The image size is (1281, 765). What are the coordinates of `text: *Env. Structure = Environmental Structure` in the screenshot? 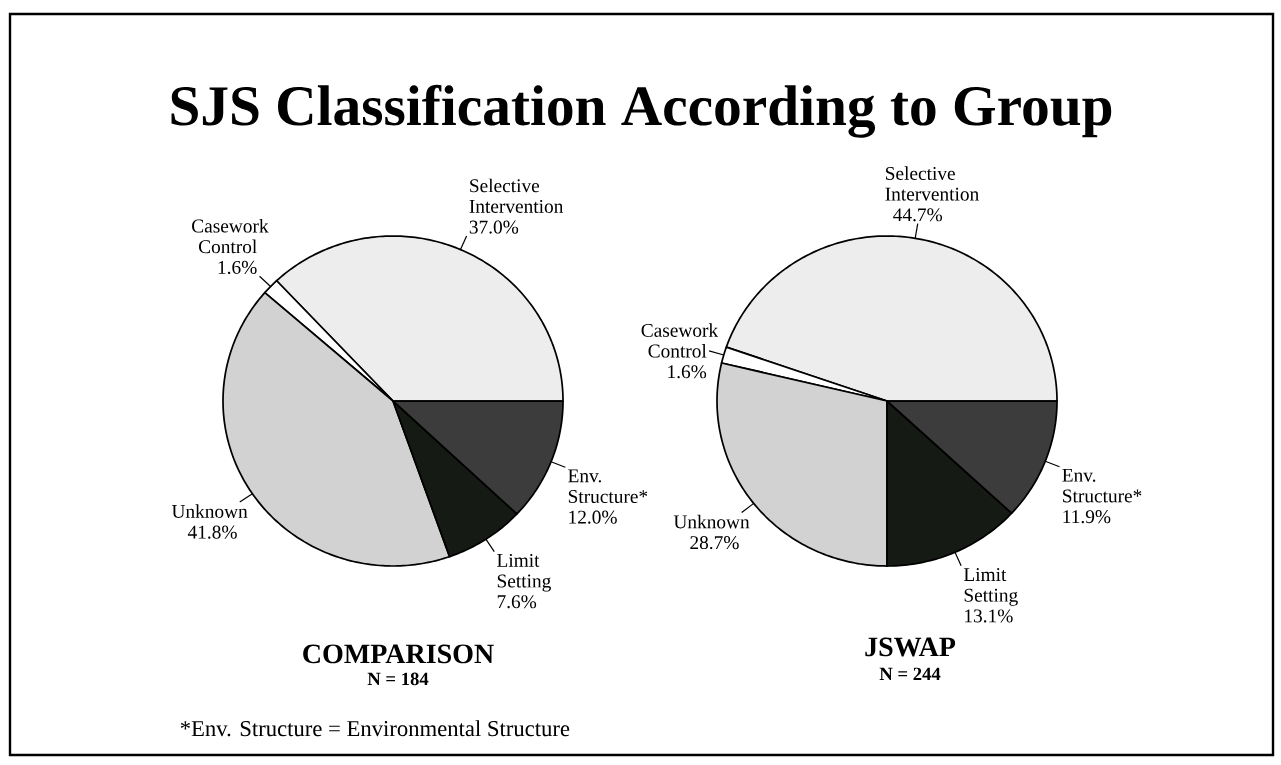 It's located at (375, 728).